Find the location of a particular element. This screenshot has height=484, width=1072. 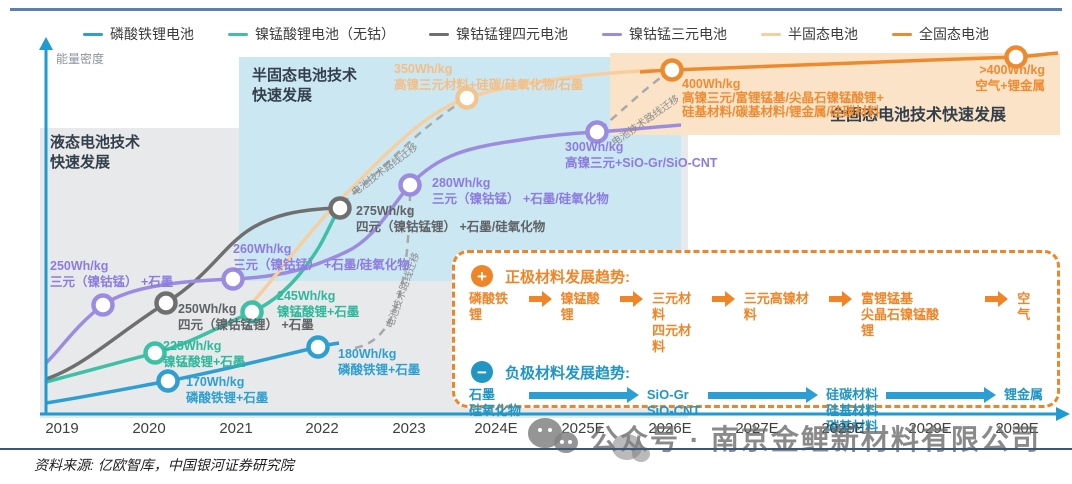

x-tick: 2027E is located at coordinates (757, 428).